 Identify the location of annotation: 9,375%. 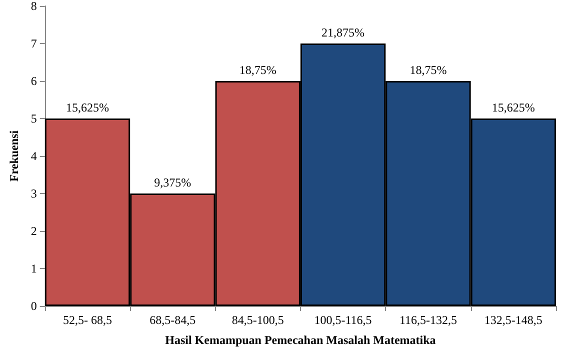
(173, 183).